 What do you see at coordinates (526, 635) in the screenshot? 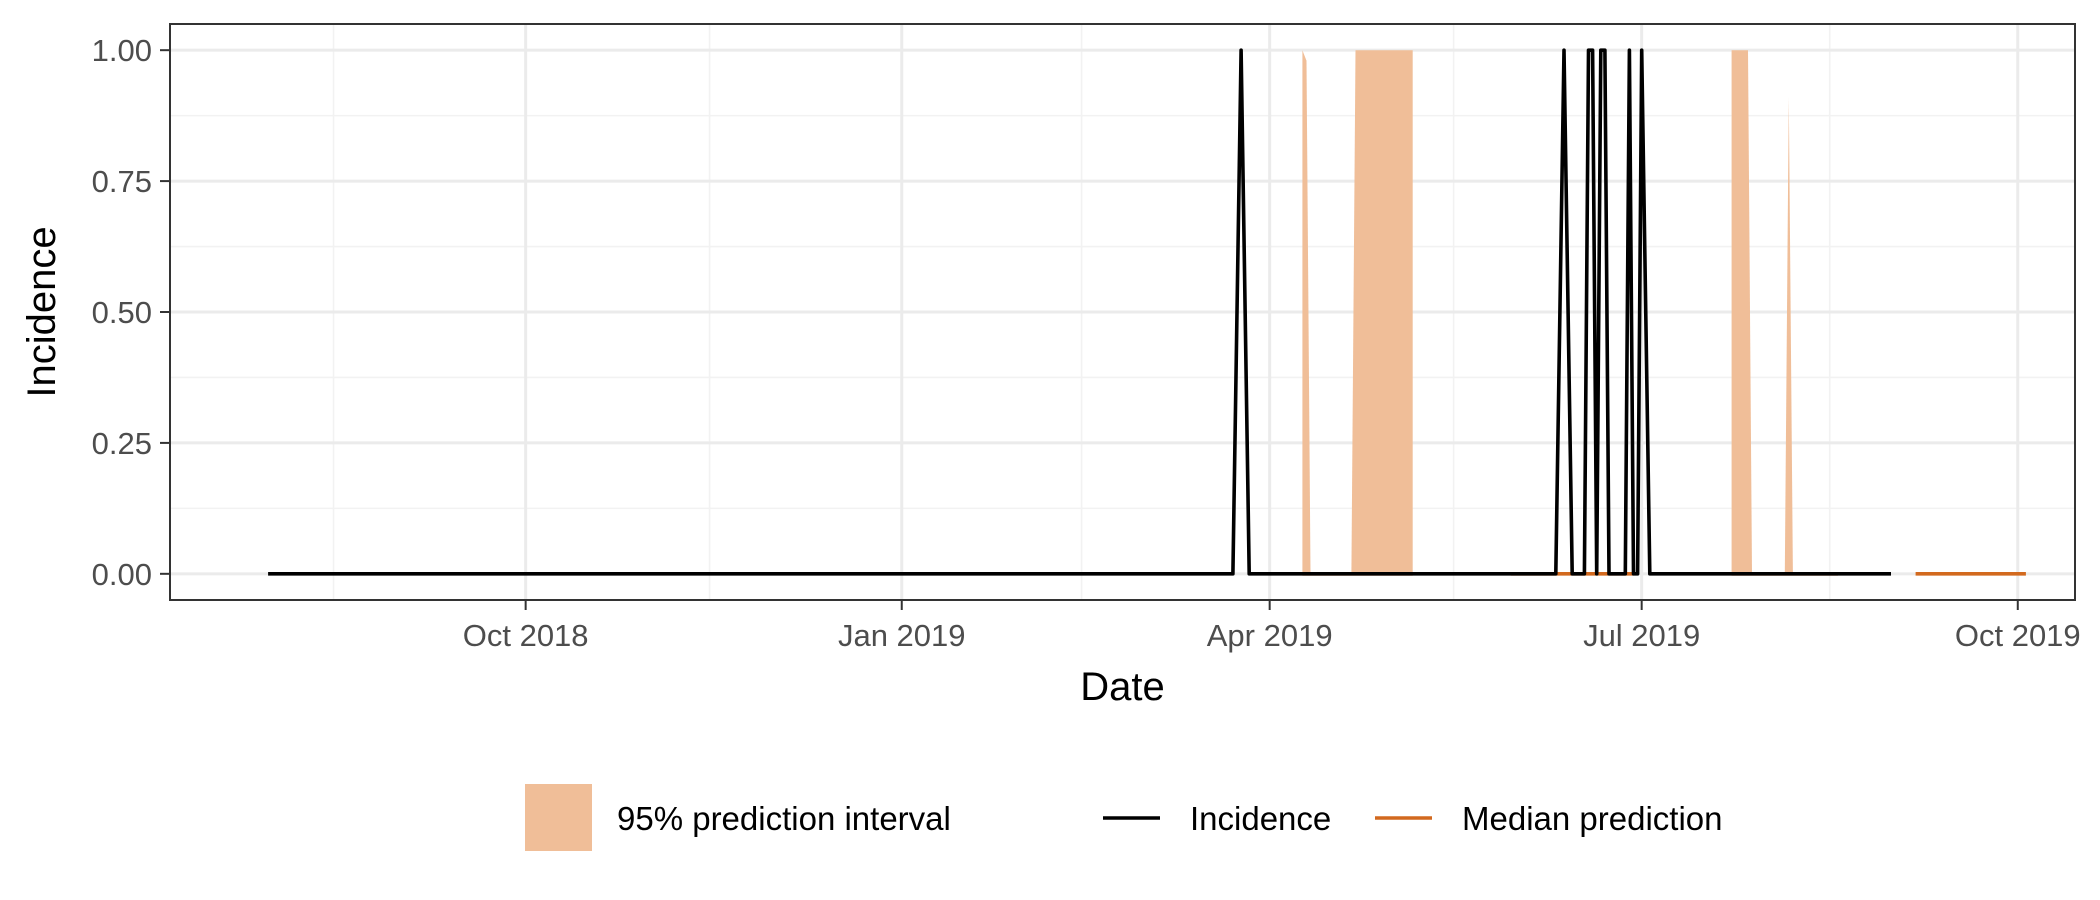
I see `x-tick-label: Oct 2018` at bounding box center [526, 635].